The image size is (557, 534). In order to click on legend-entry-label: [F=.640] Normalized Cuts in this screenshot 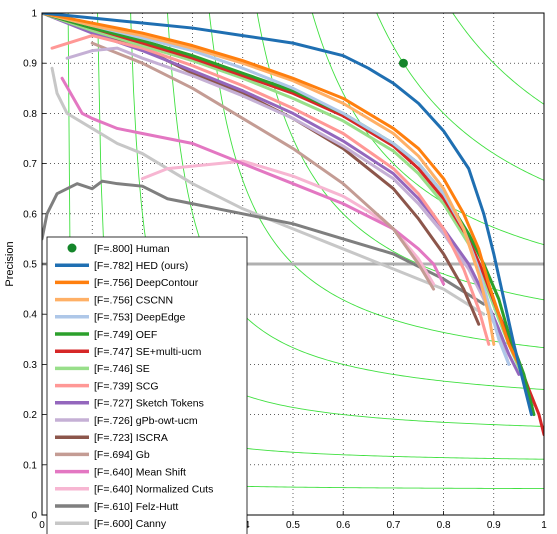, I will do `click(153, 490)`.